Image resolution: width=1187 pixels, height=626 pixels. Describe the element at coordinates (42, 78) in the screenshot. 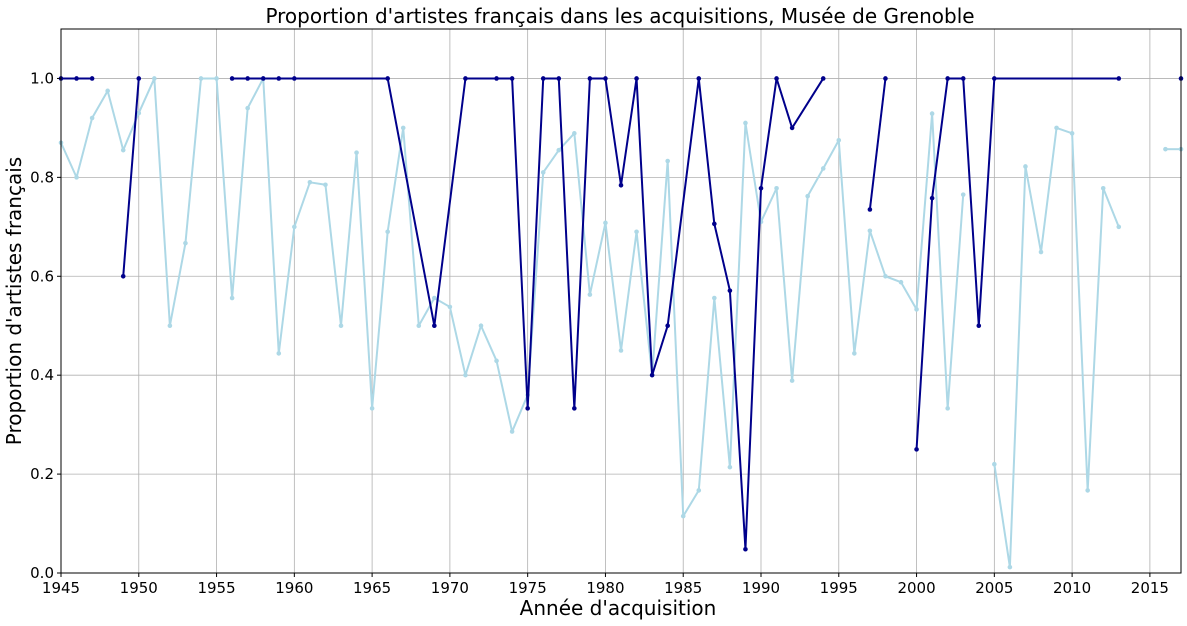

I see `y-tick-label: 1.0` at that location.